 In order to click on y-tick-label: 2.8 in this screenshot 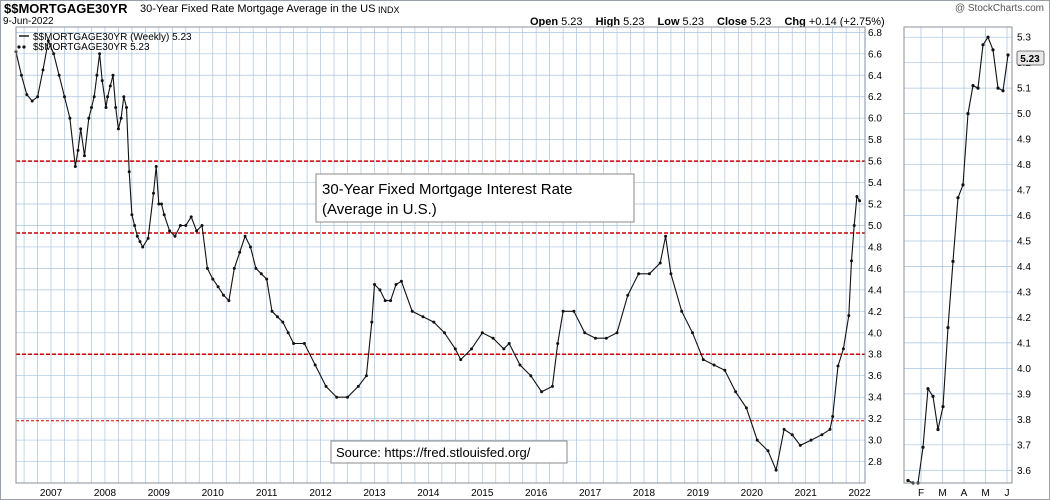, I will do `click(875, 462)`.